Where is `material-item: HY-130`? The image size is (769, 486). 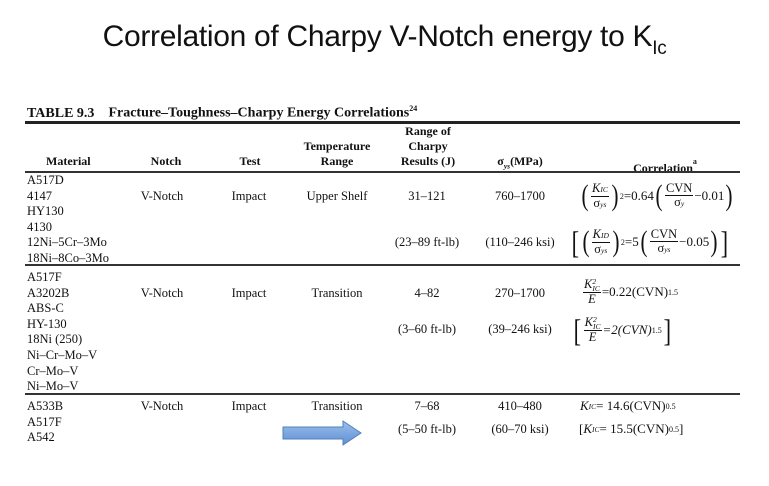
material-item: HY-130 is located at coordinates (47, 323).